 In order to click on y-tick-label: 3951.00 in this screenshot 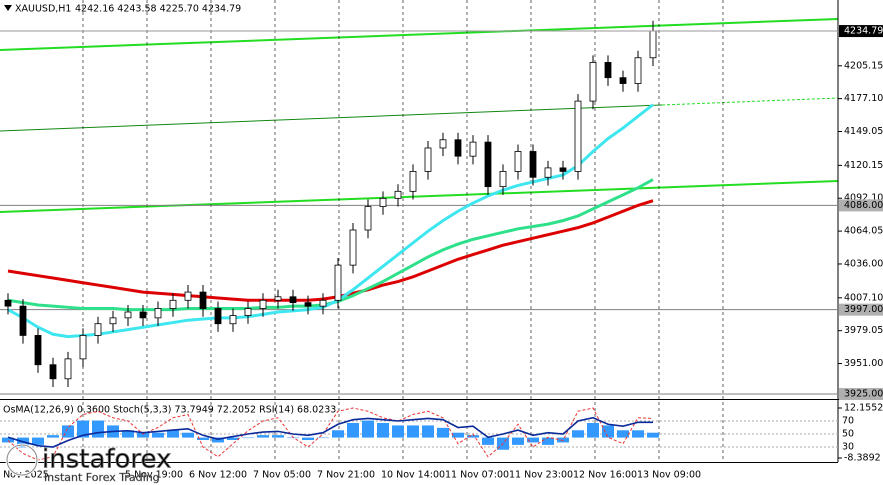, I will do `click(863, 363)`.